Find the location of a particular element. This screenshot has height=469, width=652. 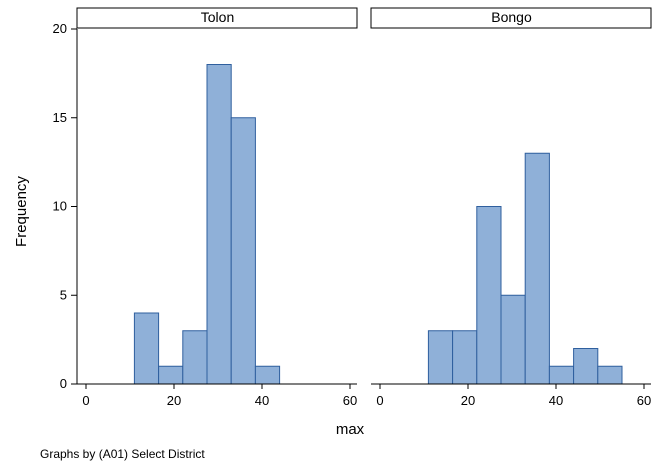

x-tick-label-tolon-20: 20 is located at coordinates (174, 400).